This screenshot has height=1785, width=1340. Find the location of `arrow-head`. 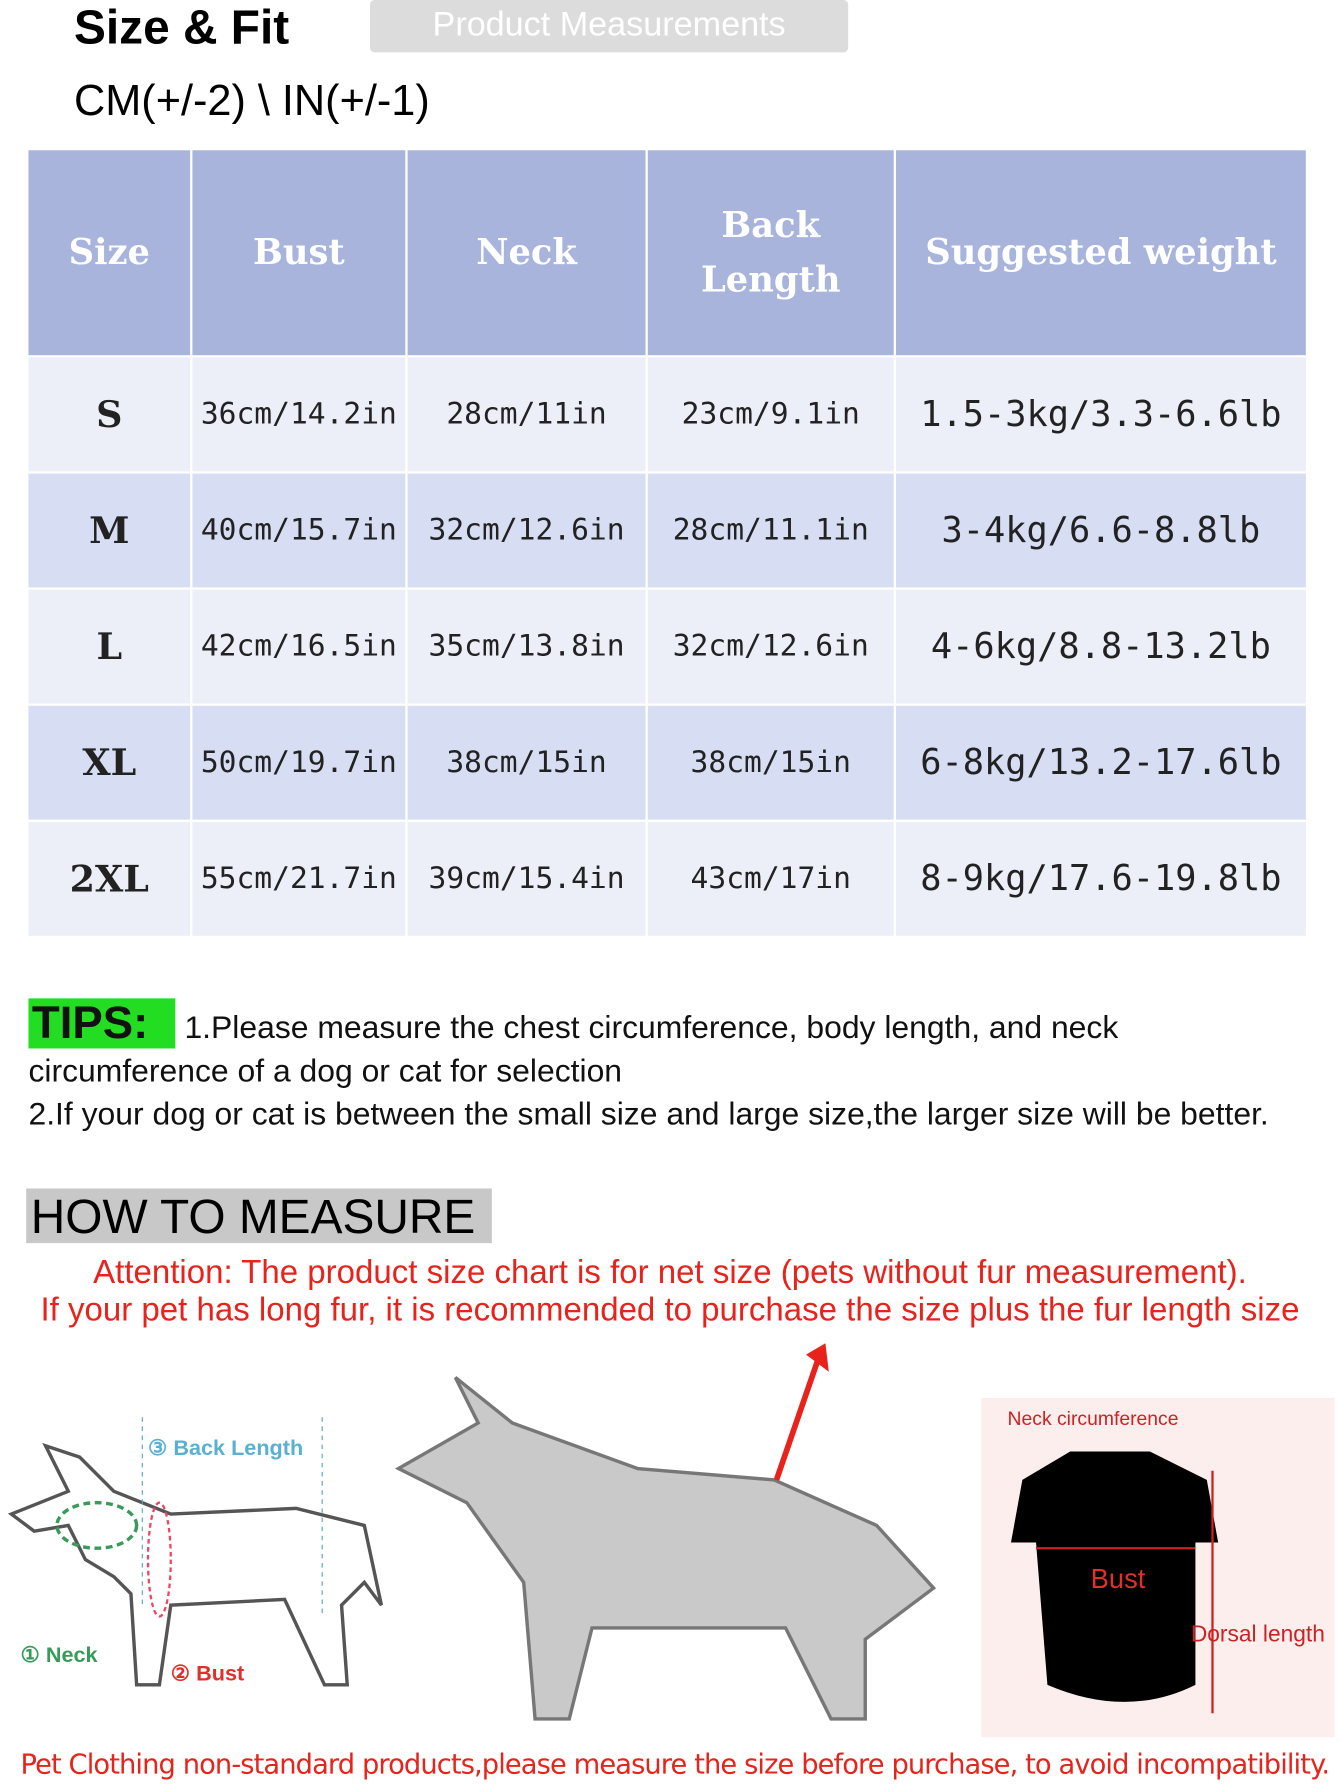

arrow-head is located at coordinates (817, 1357).